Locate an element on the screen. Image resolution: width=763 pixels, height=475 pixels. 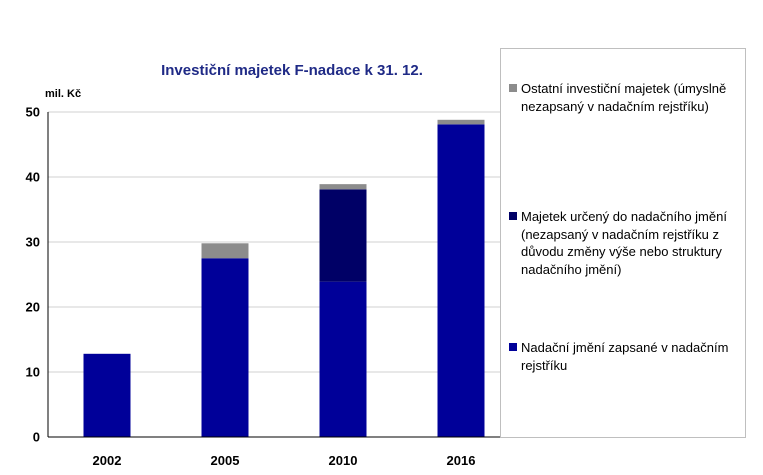
bar-segment-series2-2016 is located at coordinates (461, 122).